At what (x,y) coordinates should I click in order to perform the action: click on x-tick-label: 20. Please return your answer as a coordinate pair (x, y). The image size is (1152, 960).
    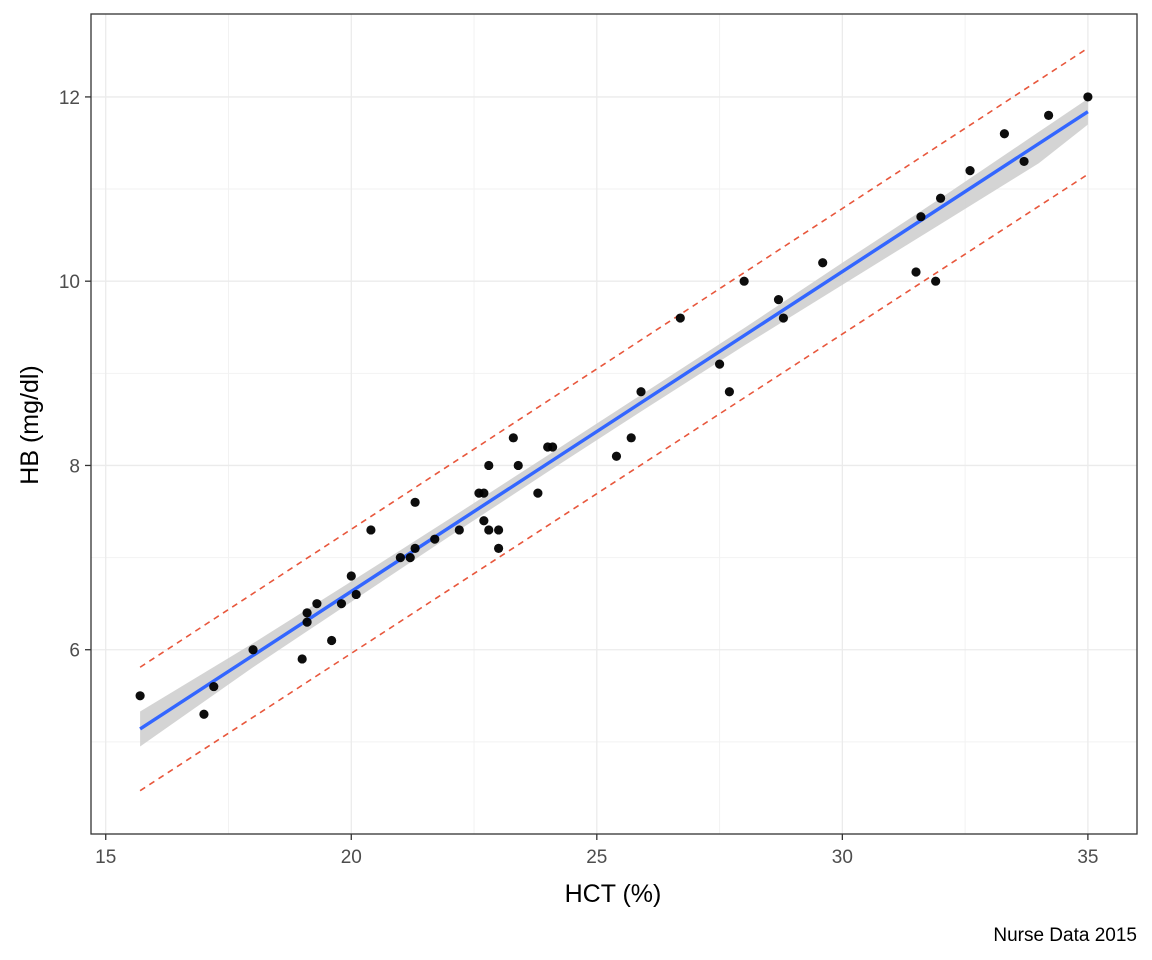
    Looking at the image, I should click on (351, 857).